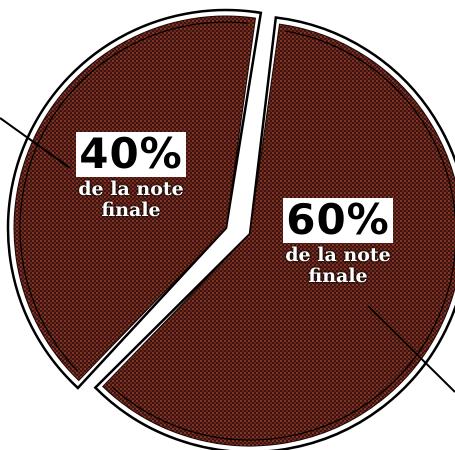 The width and height of the screenshot is (455, 450). What do you see at coordinates (131, 154) in the screenshot?
I see `slice-percent-40: 40%` at bounding box center [131, 154].